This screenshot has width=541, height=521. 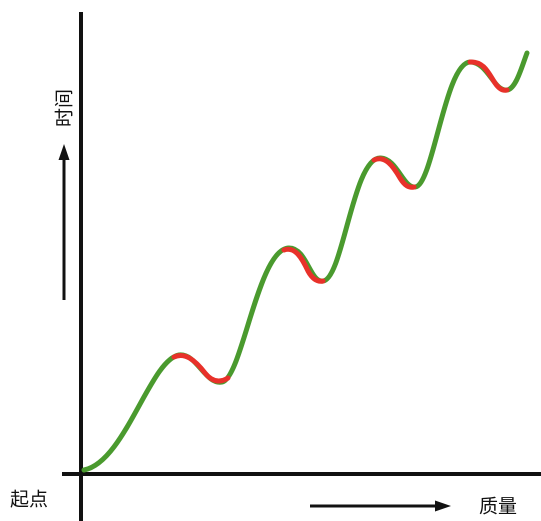 What do you see at coordinates (380, 506) in the screenshot?
I see `x-direction-arrow` at bounding box center [380, 506].